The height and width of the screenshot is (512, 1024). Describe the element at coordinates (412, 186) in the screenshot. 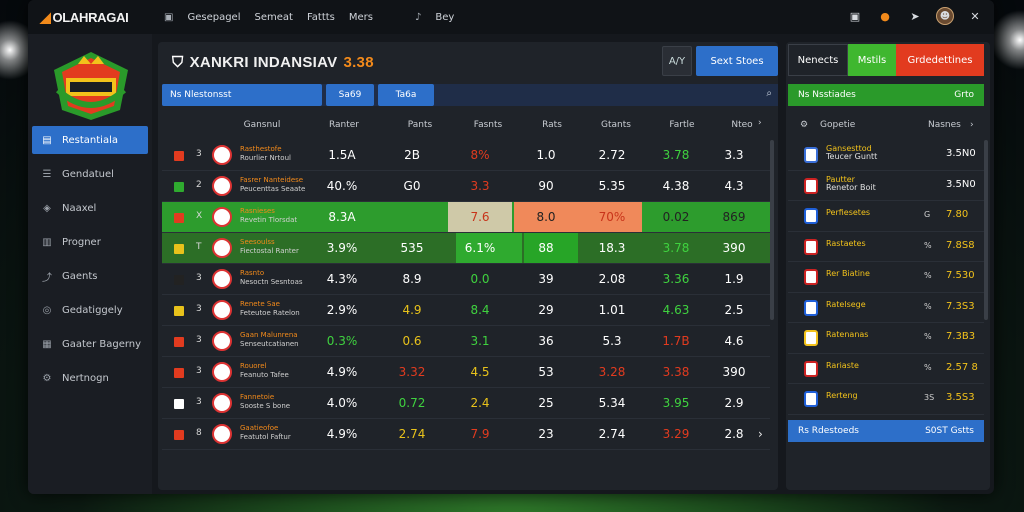

I see `odds-cell: G0` at that location.